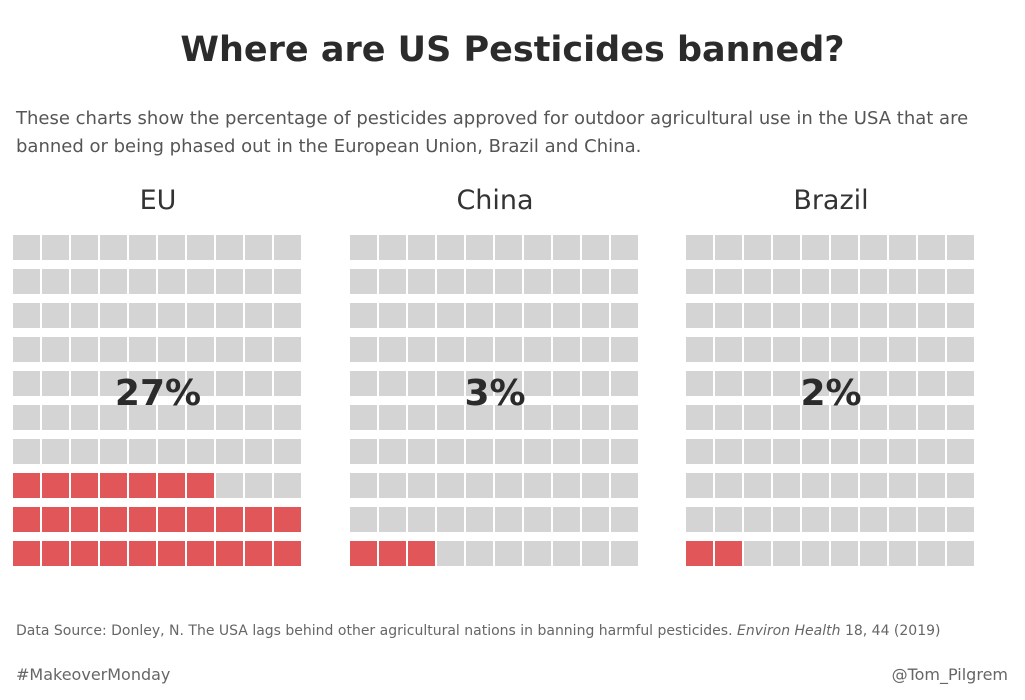 Image resolution: width=1025 pixels, height=700 pixels. I want to click on percentage-label: 2%, so click(831, 393).